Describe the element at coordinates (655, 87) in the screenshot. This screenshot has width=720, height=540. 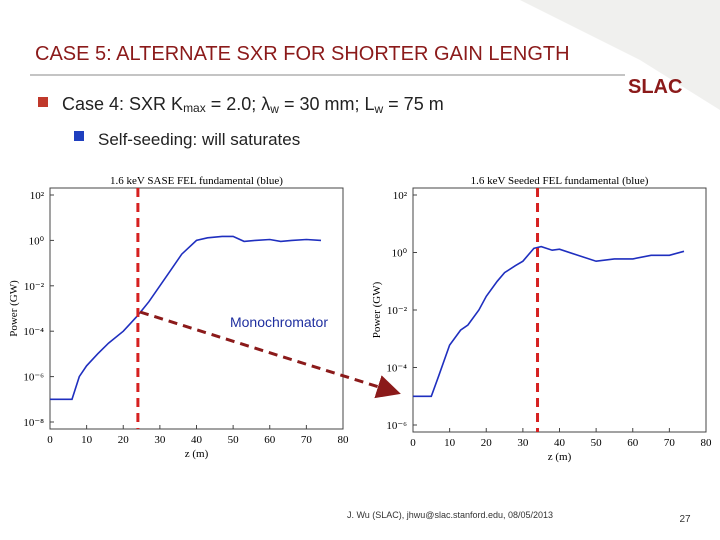
I see `logo: SLAC` at that location.